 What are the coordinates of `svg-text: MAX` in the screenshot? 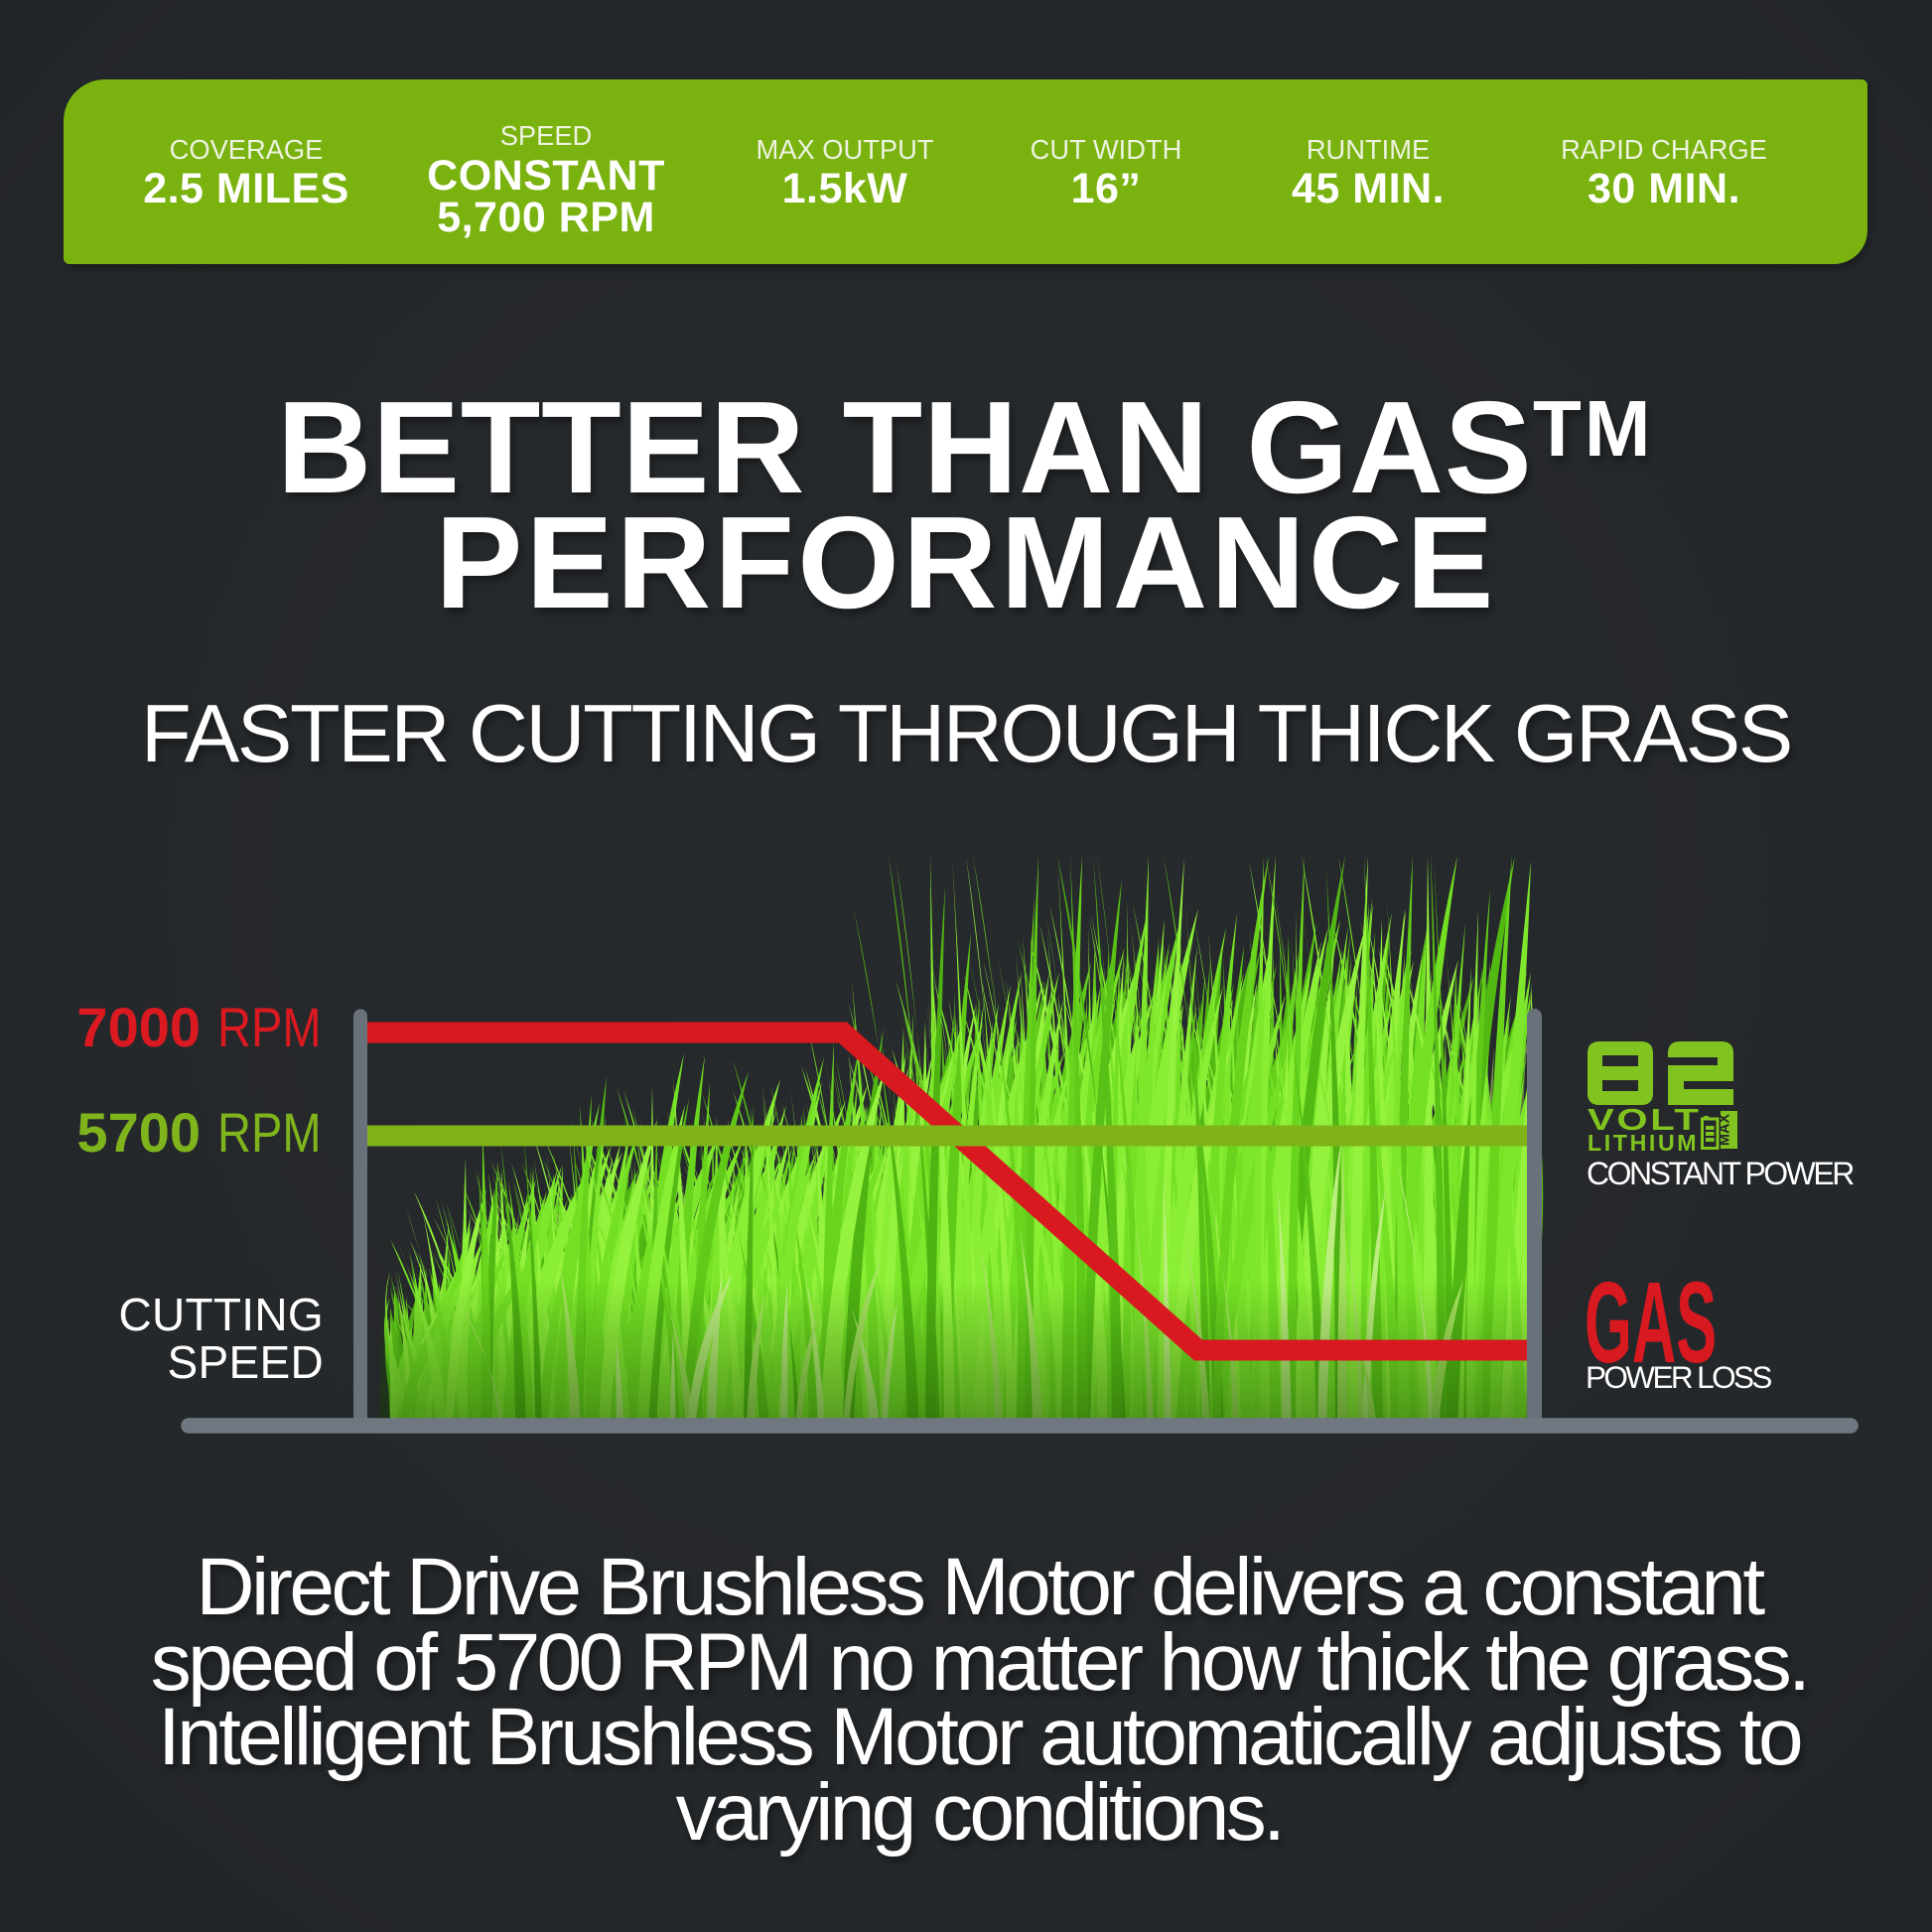 It's located at (1725, 1130).